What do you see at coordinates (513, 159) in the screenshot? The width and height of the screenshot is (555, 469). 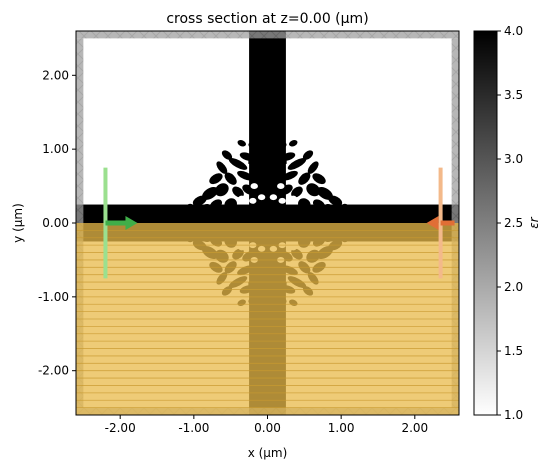 I see `colorbar-tick-label: 3.0` at bounding box center [513, 159].